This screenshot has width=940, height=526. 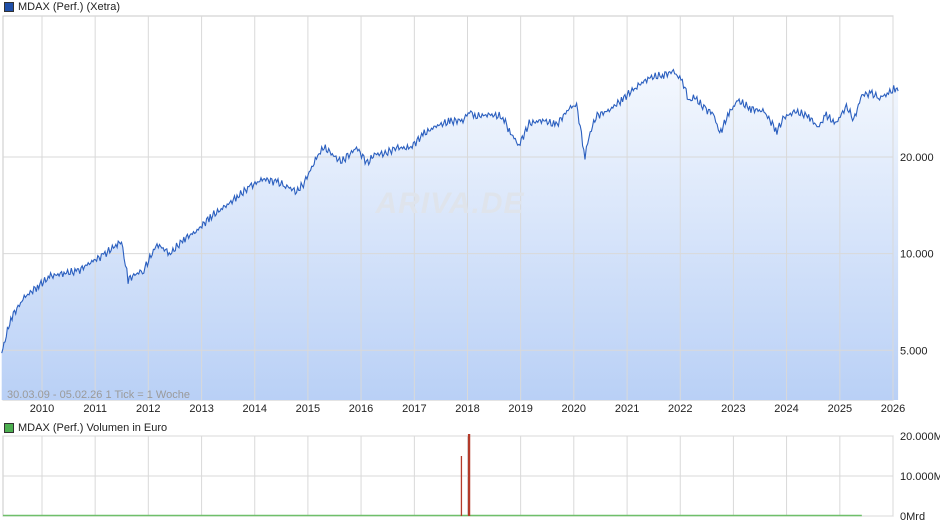 I want to click on price-legend: MDAX (Perf.) (Xetra), so click(x=62, y=7).